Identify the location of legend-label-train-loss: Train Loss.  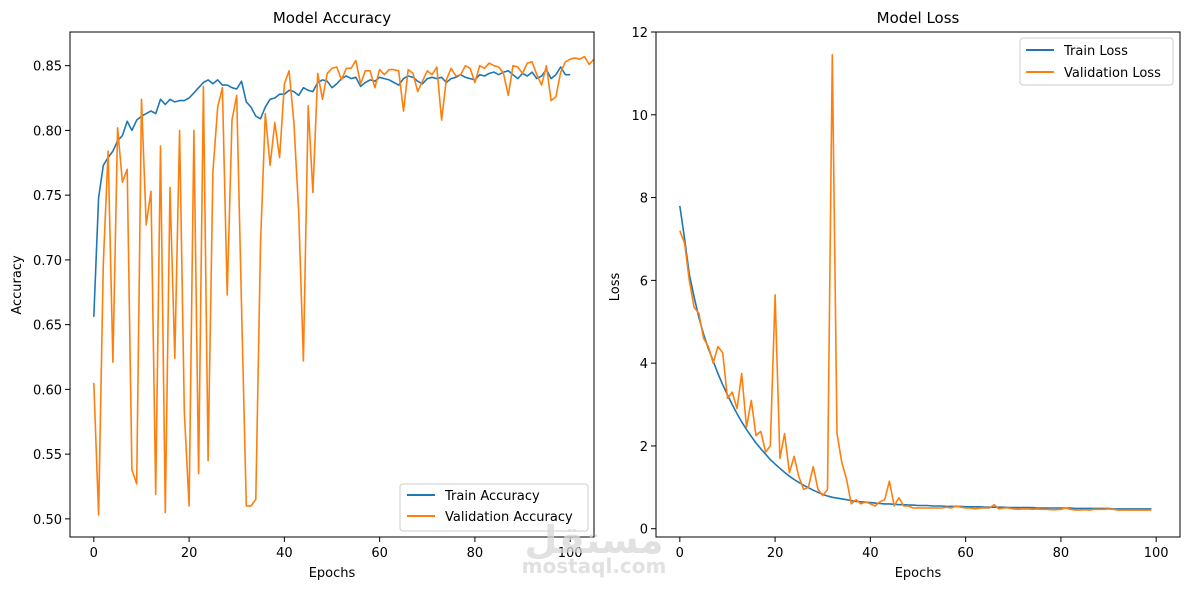
(1095, 51).